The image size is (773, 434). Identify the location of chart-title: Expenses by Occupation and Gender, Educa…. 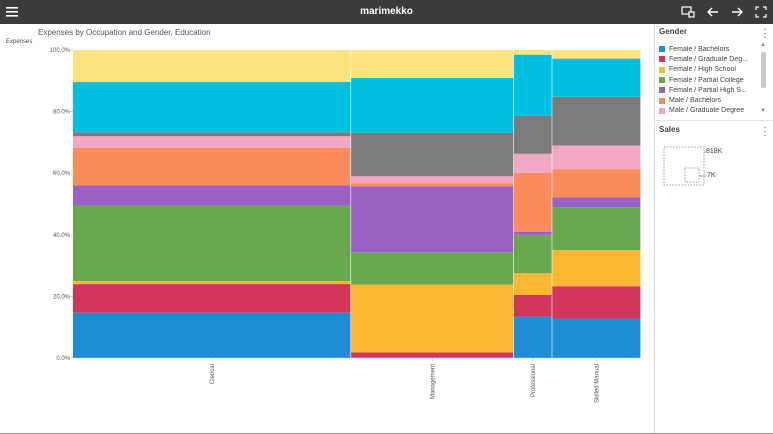
(124, 32).